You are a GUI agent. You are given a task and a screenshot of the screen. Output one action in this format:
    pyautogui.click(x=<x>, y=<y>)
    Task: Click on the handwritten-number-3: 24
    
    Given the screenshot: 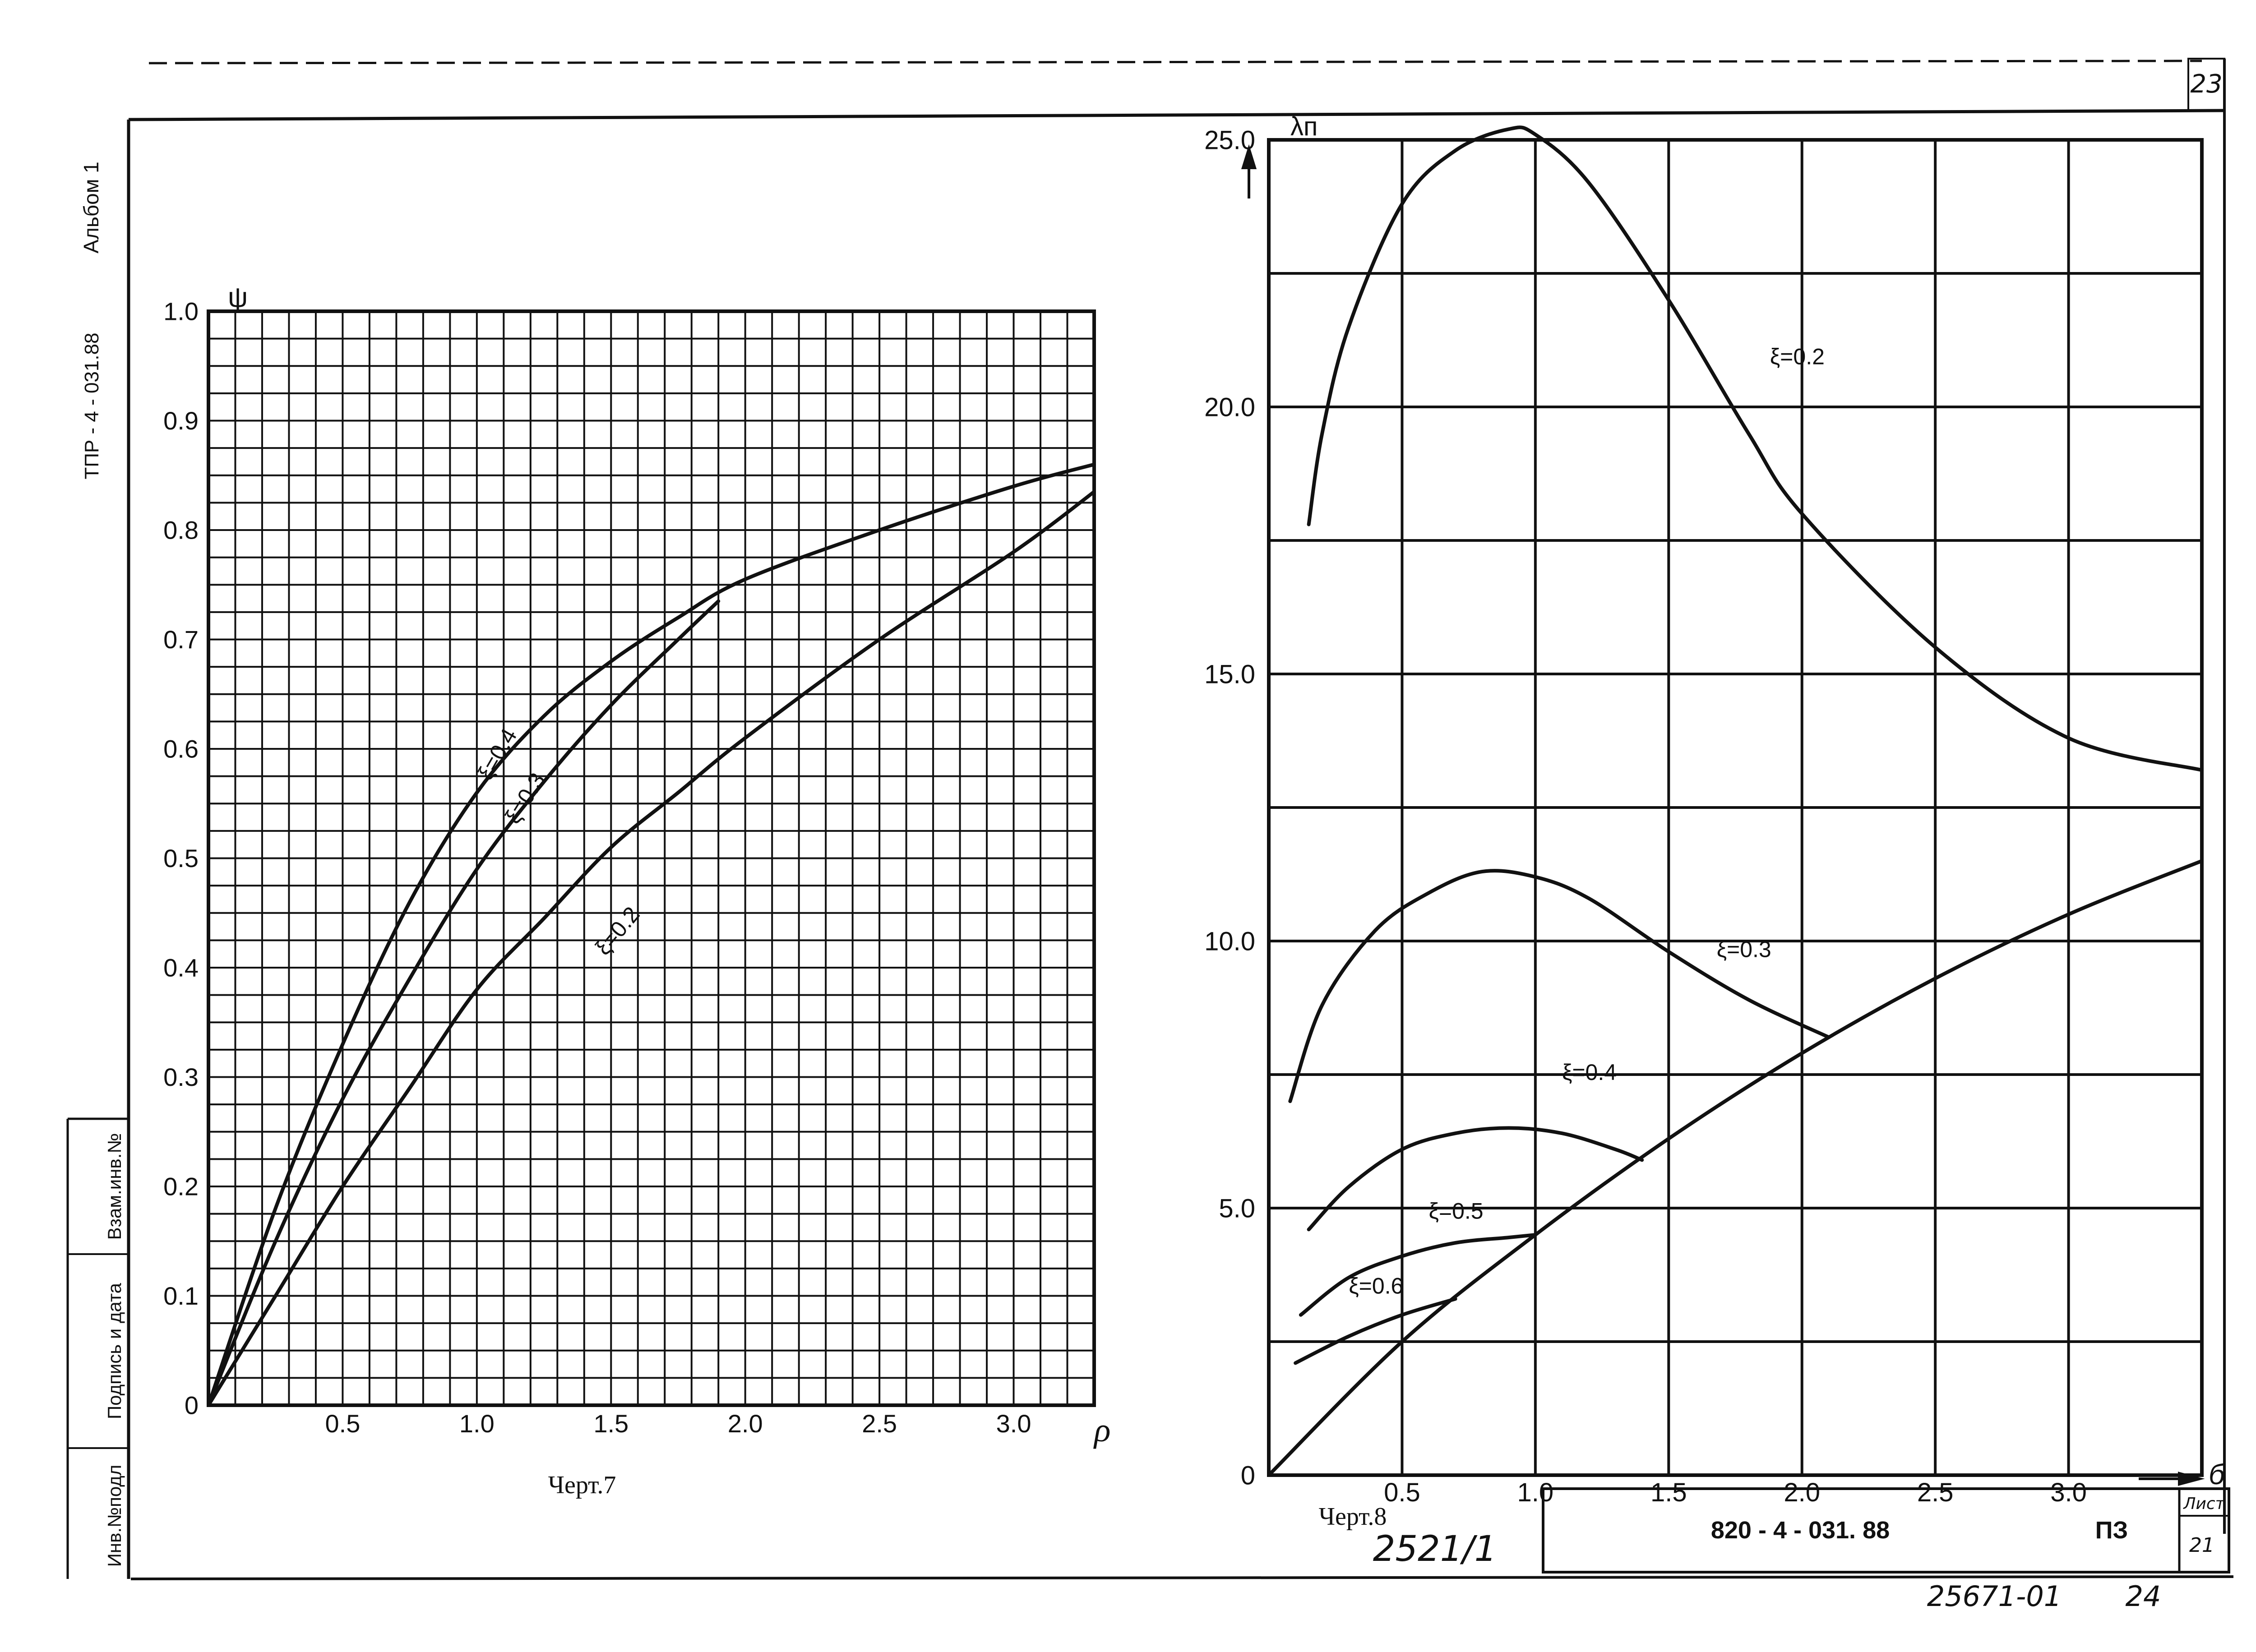 What is the action you would take?
    pyautogui.click(x=2143, y=1596)
    